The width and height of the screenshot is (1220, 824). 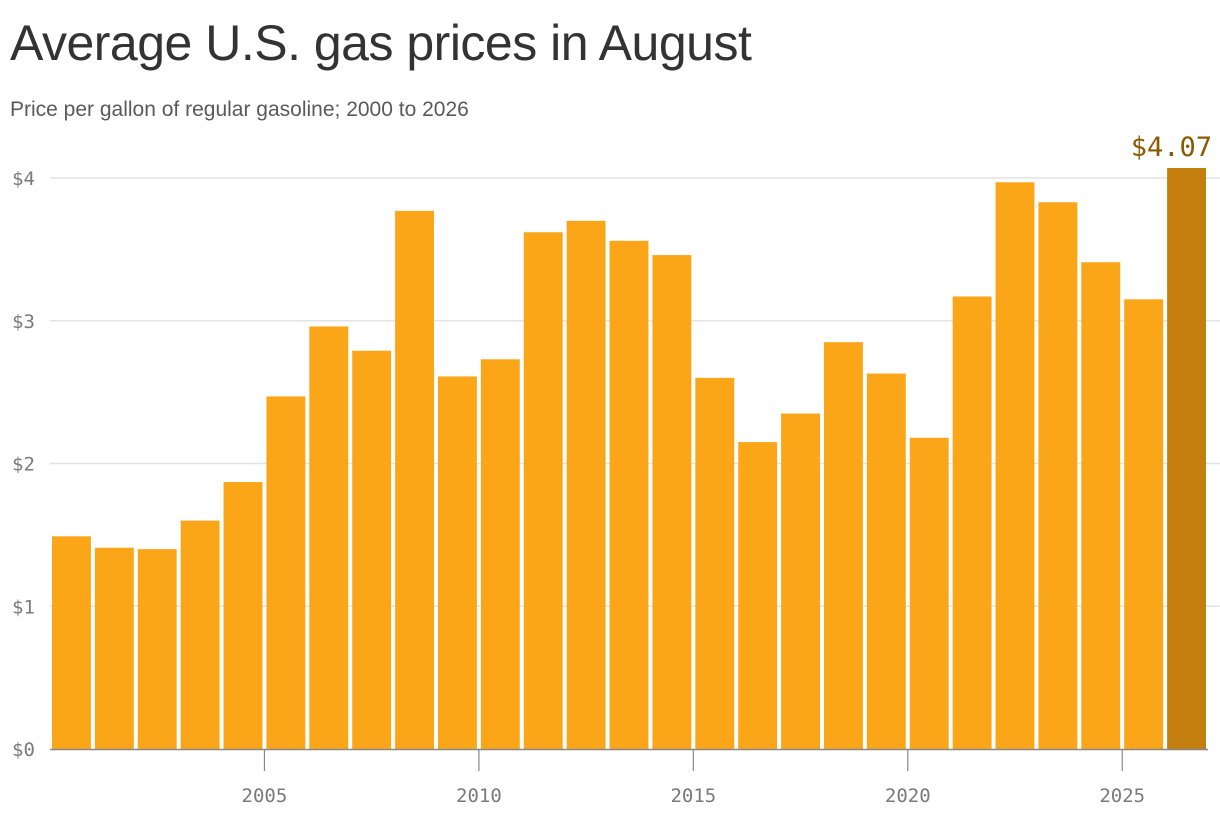 I want to click on bar-2007, so click(x=372, y=549).